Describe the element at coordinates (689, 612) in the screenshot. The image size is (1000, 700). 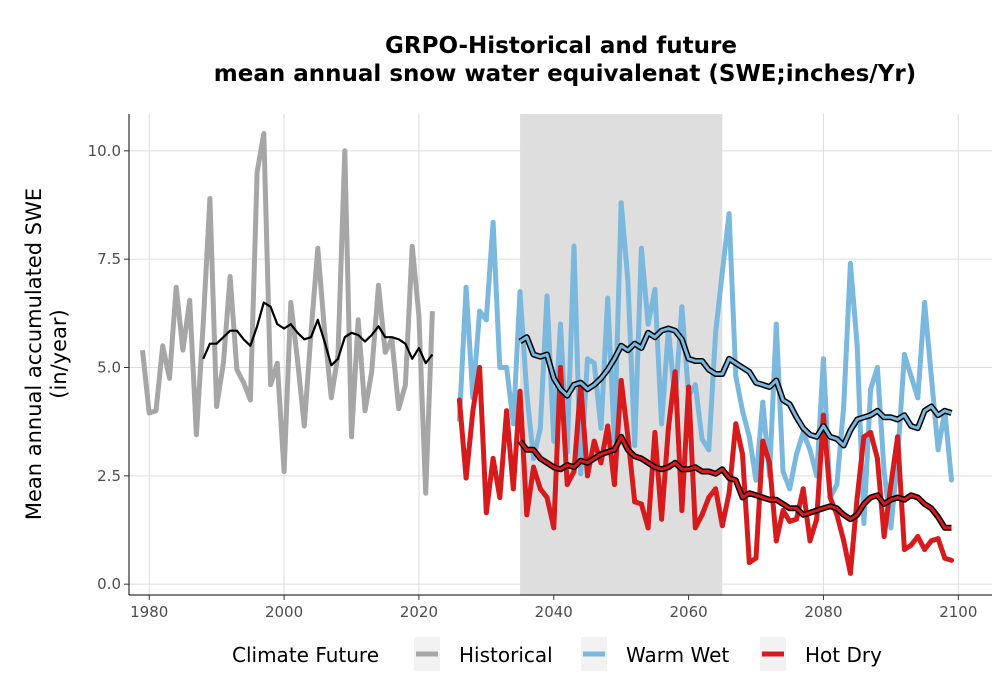
I see `x-tick-label: 2060` at that location.